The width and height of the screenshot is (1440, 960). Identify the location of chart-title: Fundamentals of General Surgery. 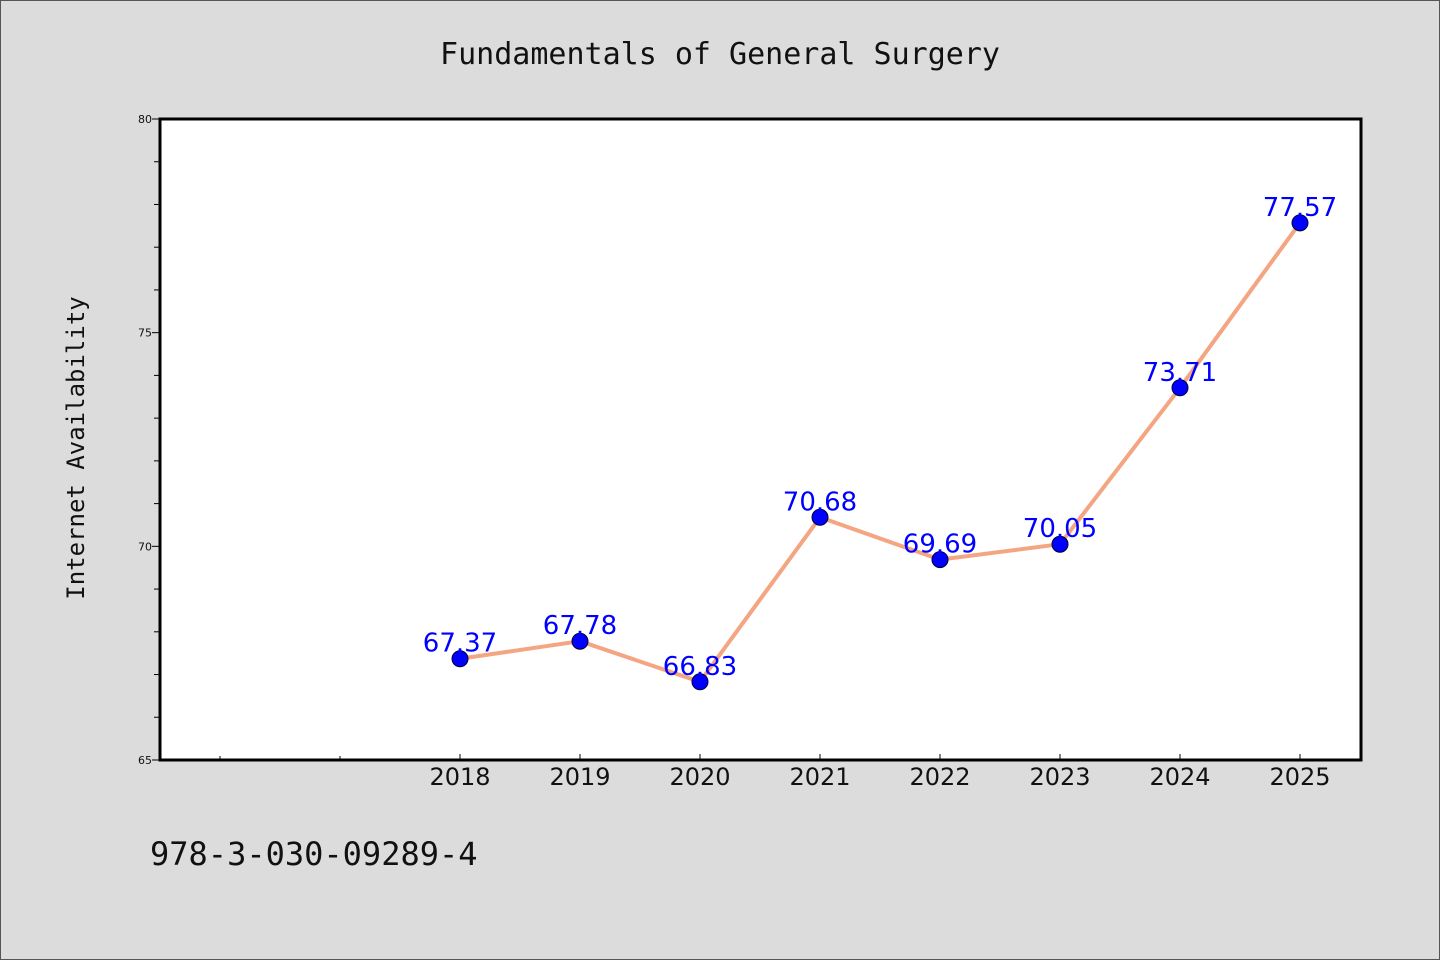
(720, 54).